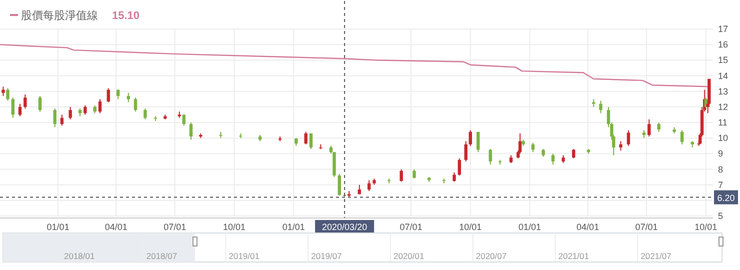  What do you see at coordinates (345, 227) in the screenshot?
I see `ref-line-label: 2020/03/20` at bounding box center [345, 227].